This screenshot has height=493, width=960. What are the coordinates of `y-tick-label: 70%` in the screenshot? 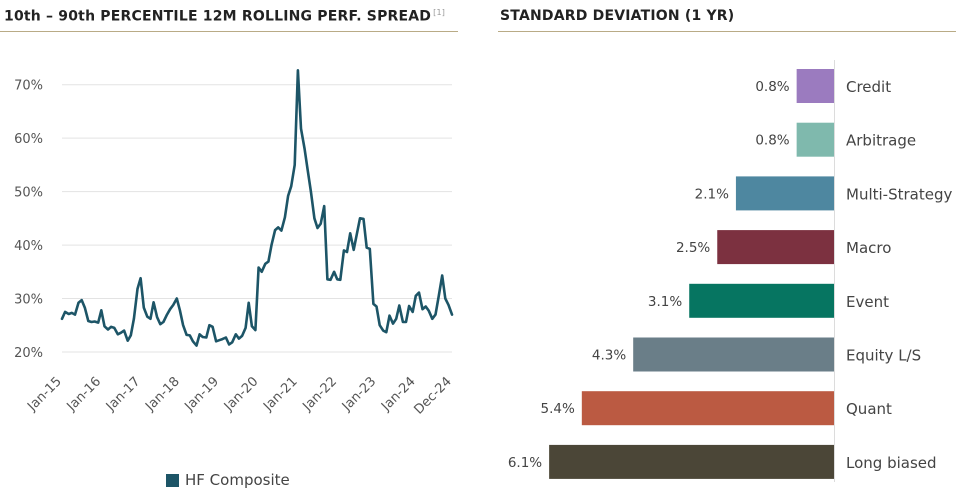 It's located at (28, 86).